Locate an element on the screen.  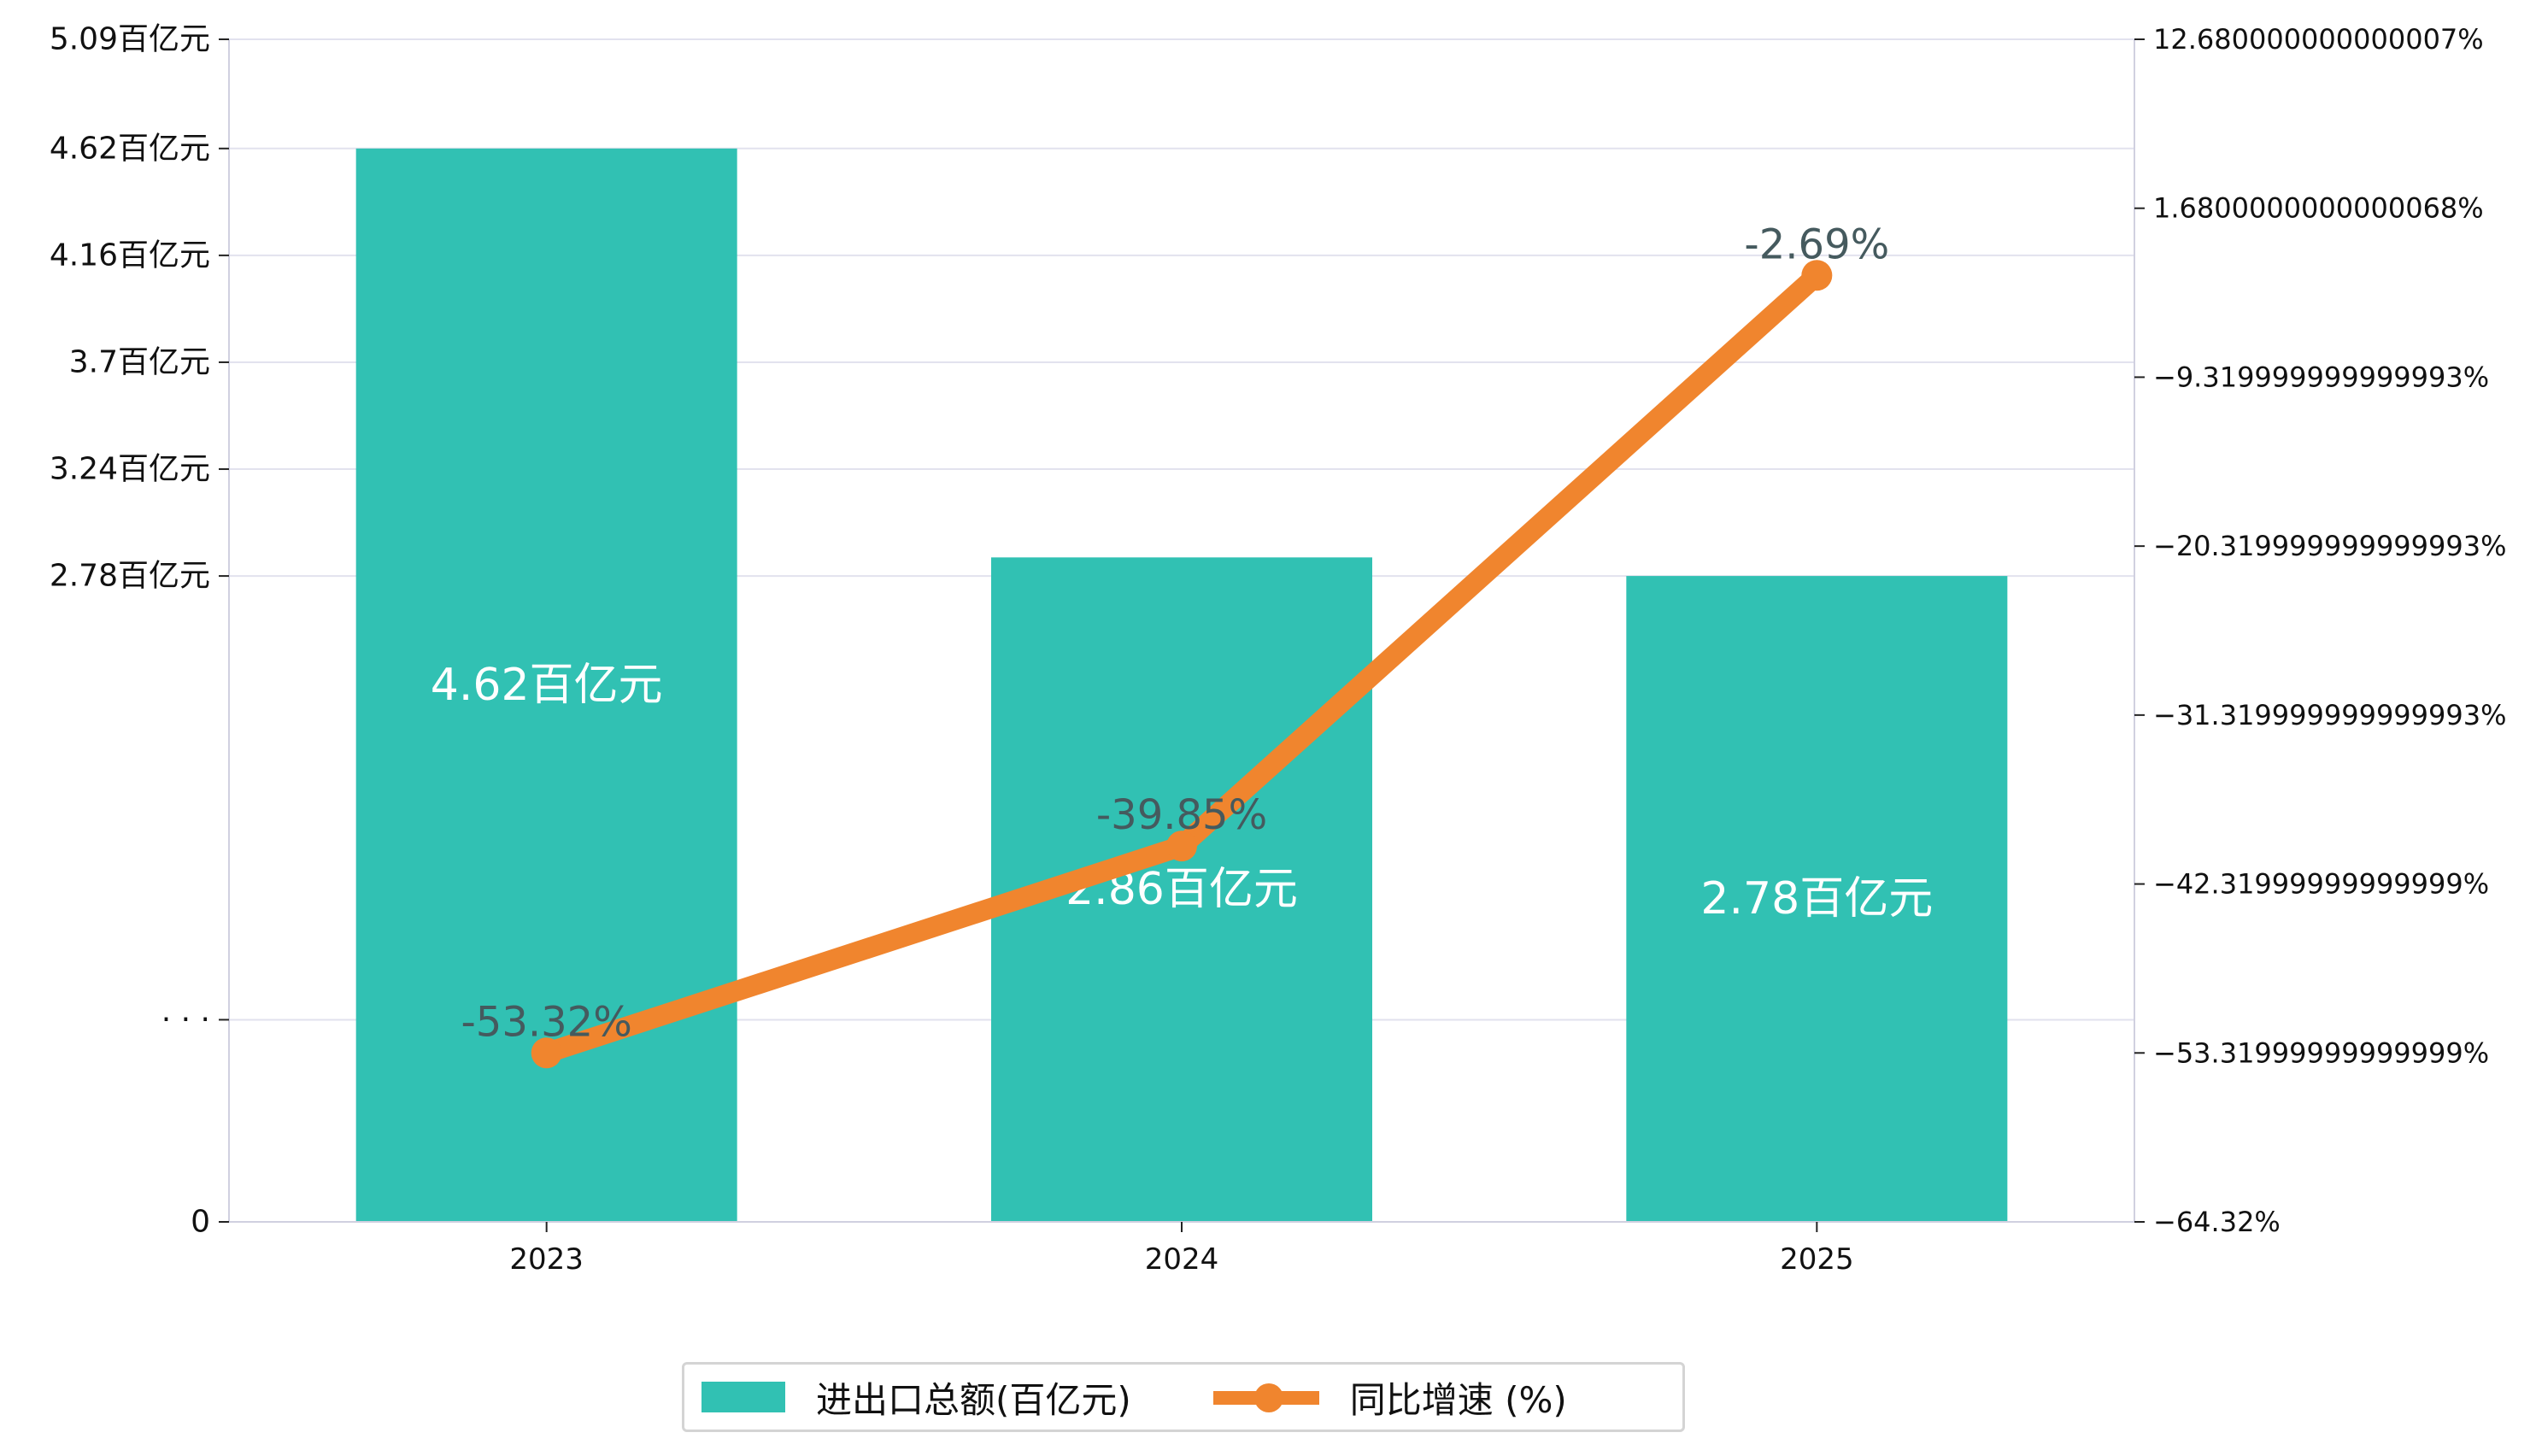
left-tick-label-7: 5.09百亿元 is located at coordinates (130, 39).